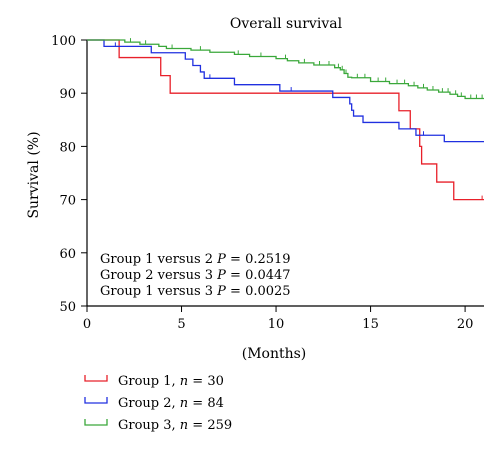 This screenshot has width=500, height=456. What do you see at coordinates (195, 275) in the screenshot?
I see `p-value-annotation: Group 2 versus 3 P = 0.0447` at bounding box center [195, 275].